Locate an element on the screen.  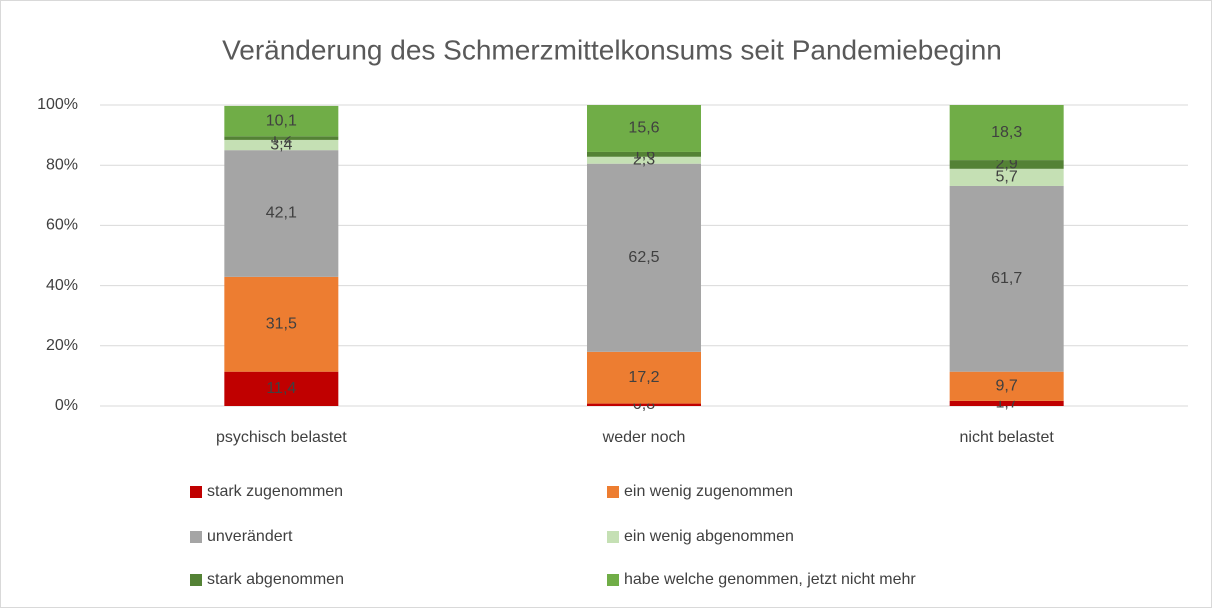
data-label: 3,4 is located at coordinates (281, 144).